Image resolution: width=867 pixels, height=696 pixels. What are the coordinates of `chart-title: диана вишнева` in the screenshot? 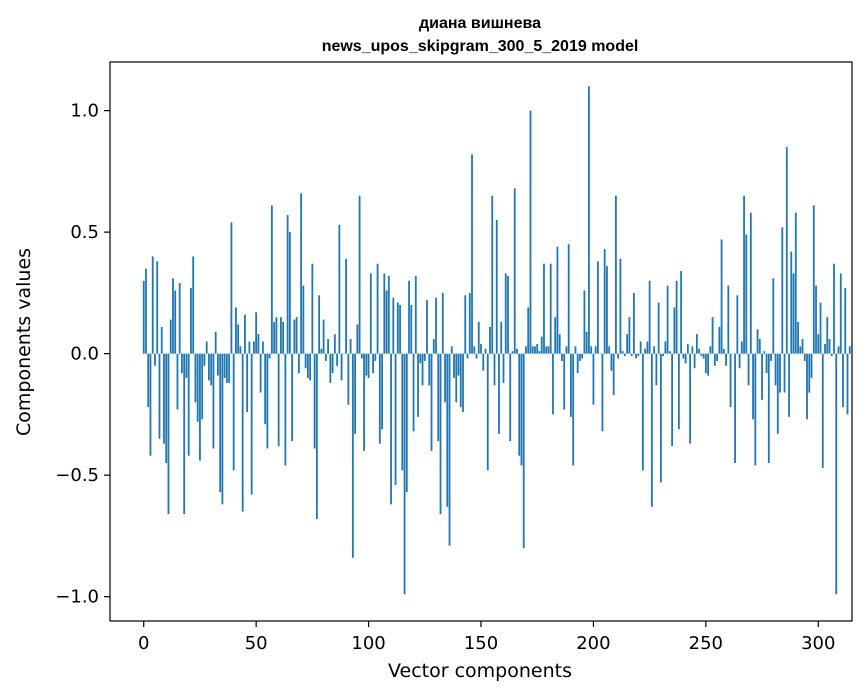 It's located at (480, 23).